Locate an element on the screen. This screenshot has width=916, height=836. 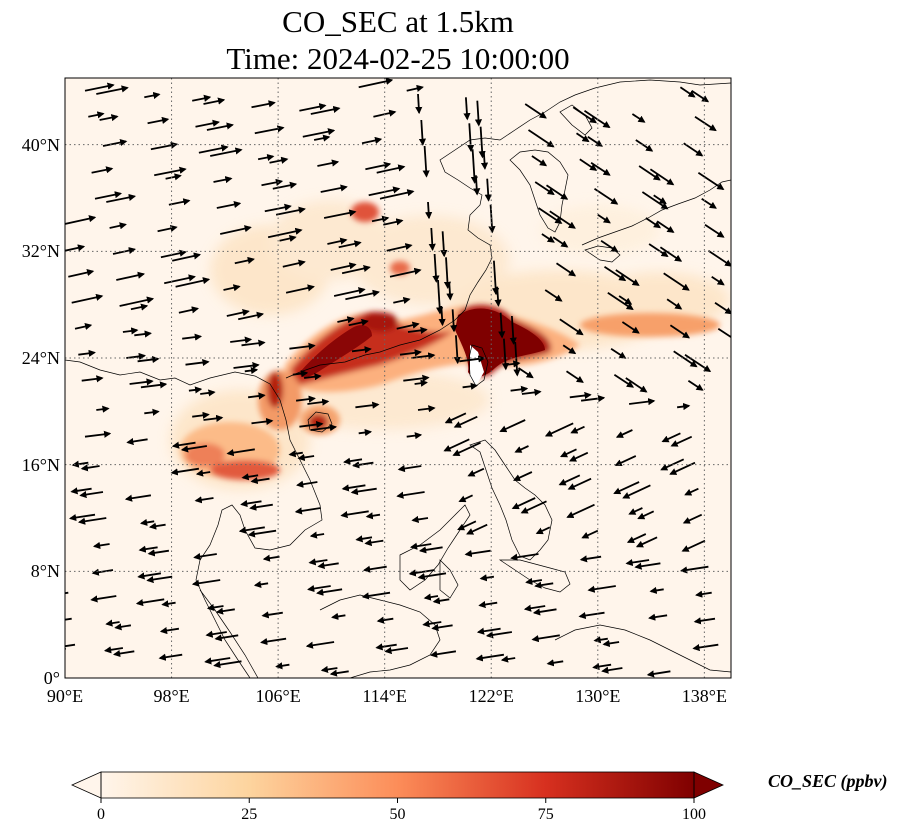
colorbar-tick-label: 50 is located at coordinates (397, 814).